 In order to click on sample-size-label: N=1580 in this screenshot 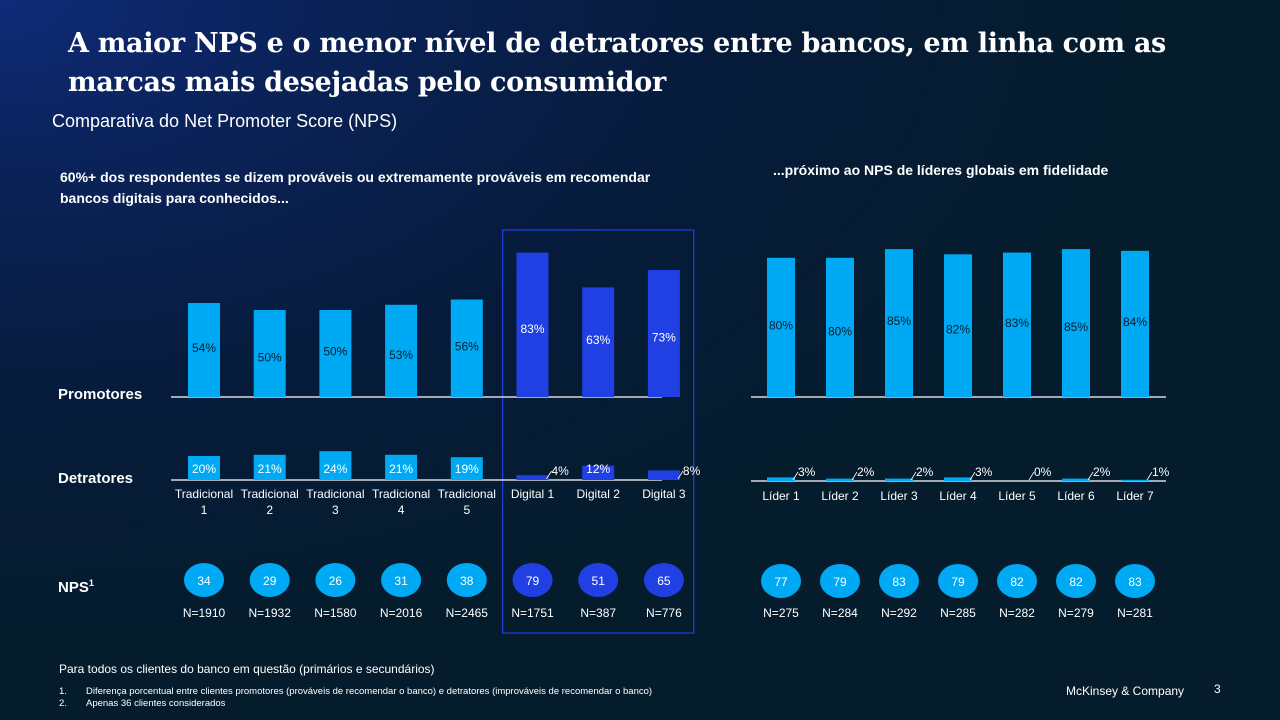, I will do `click(335, 613)`.